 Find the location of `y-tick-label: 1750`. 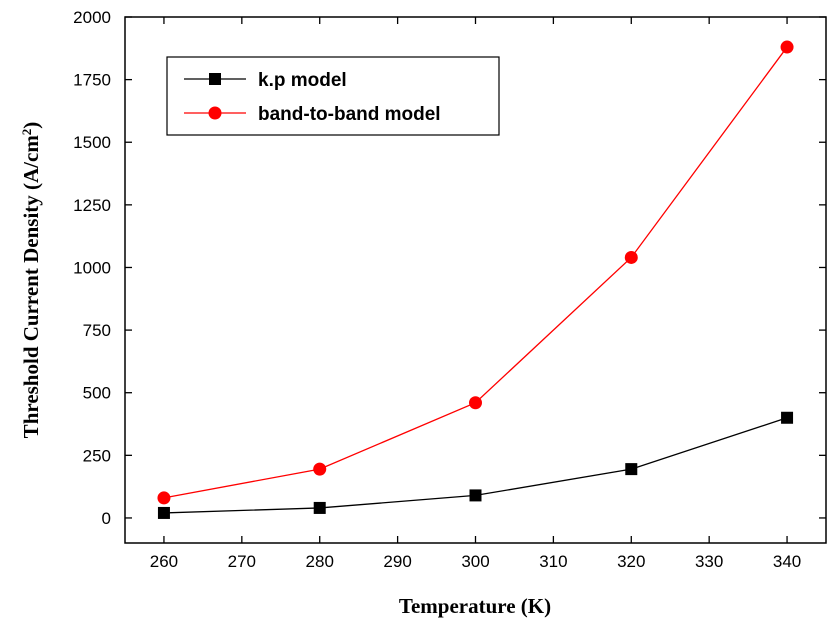

y-tick-label: 1750 is located at coordinates (92, 80).